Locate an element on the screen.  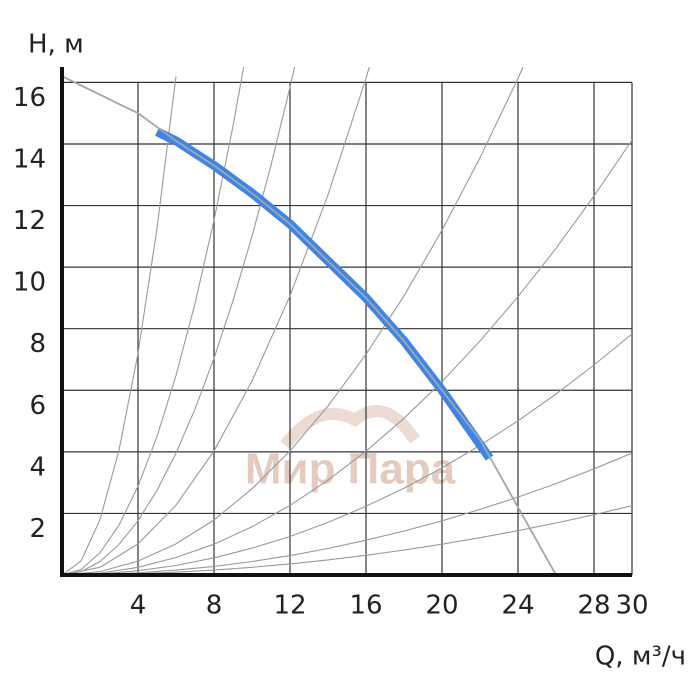
y-tick-label: 4 is located at coordinates (37, 467).